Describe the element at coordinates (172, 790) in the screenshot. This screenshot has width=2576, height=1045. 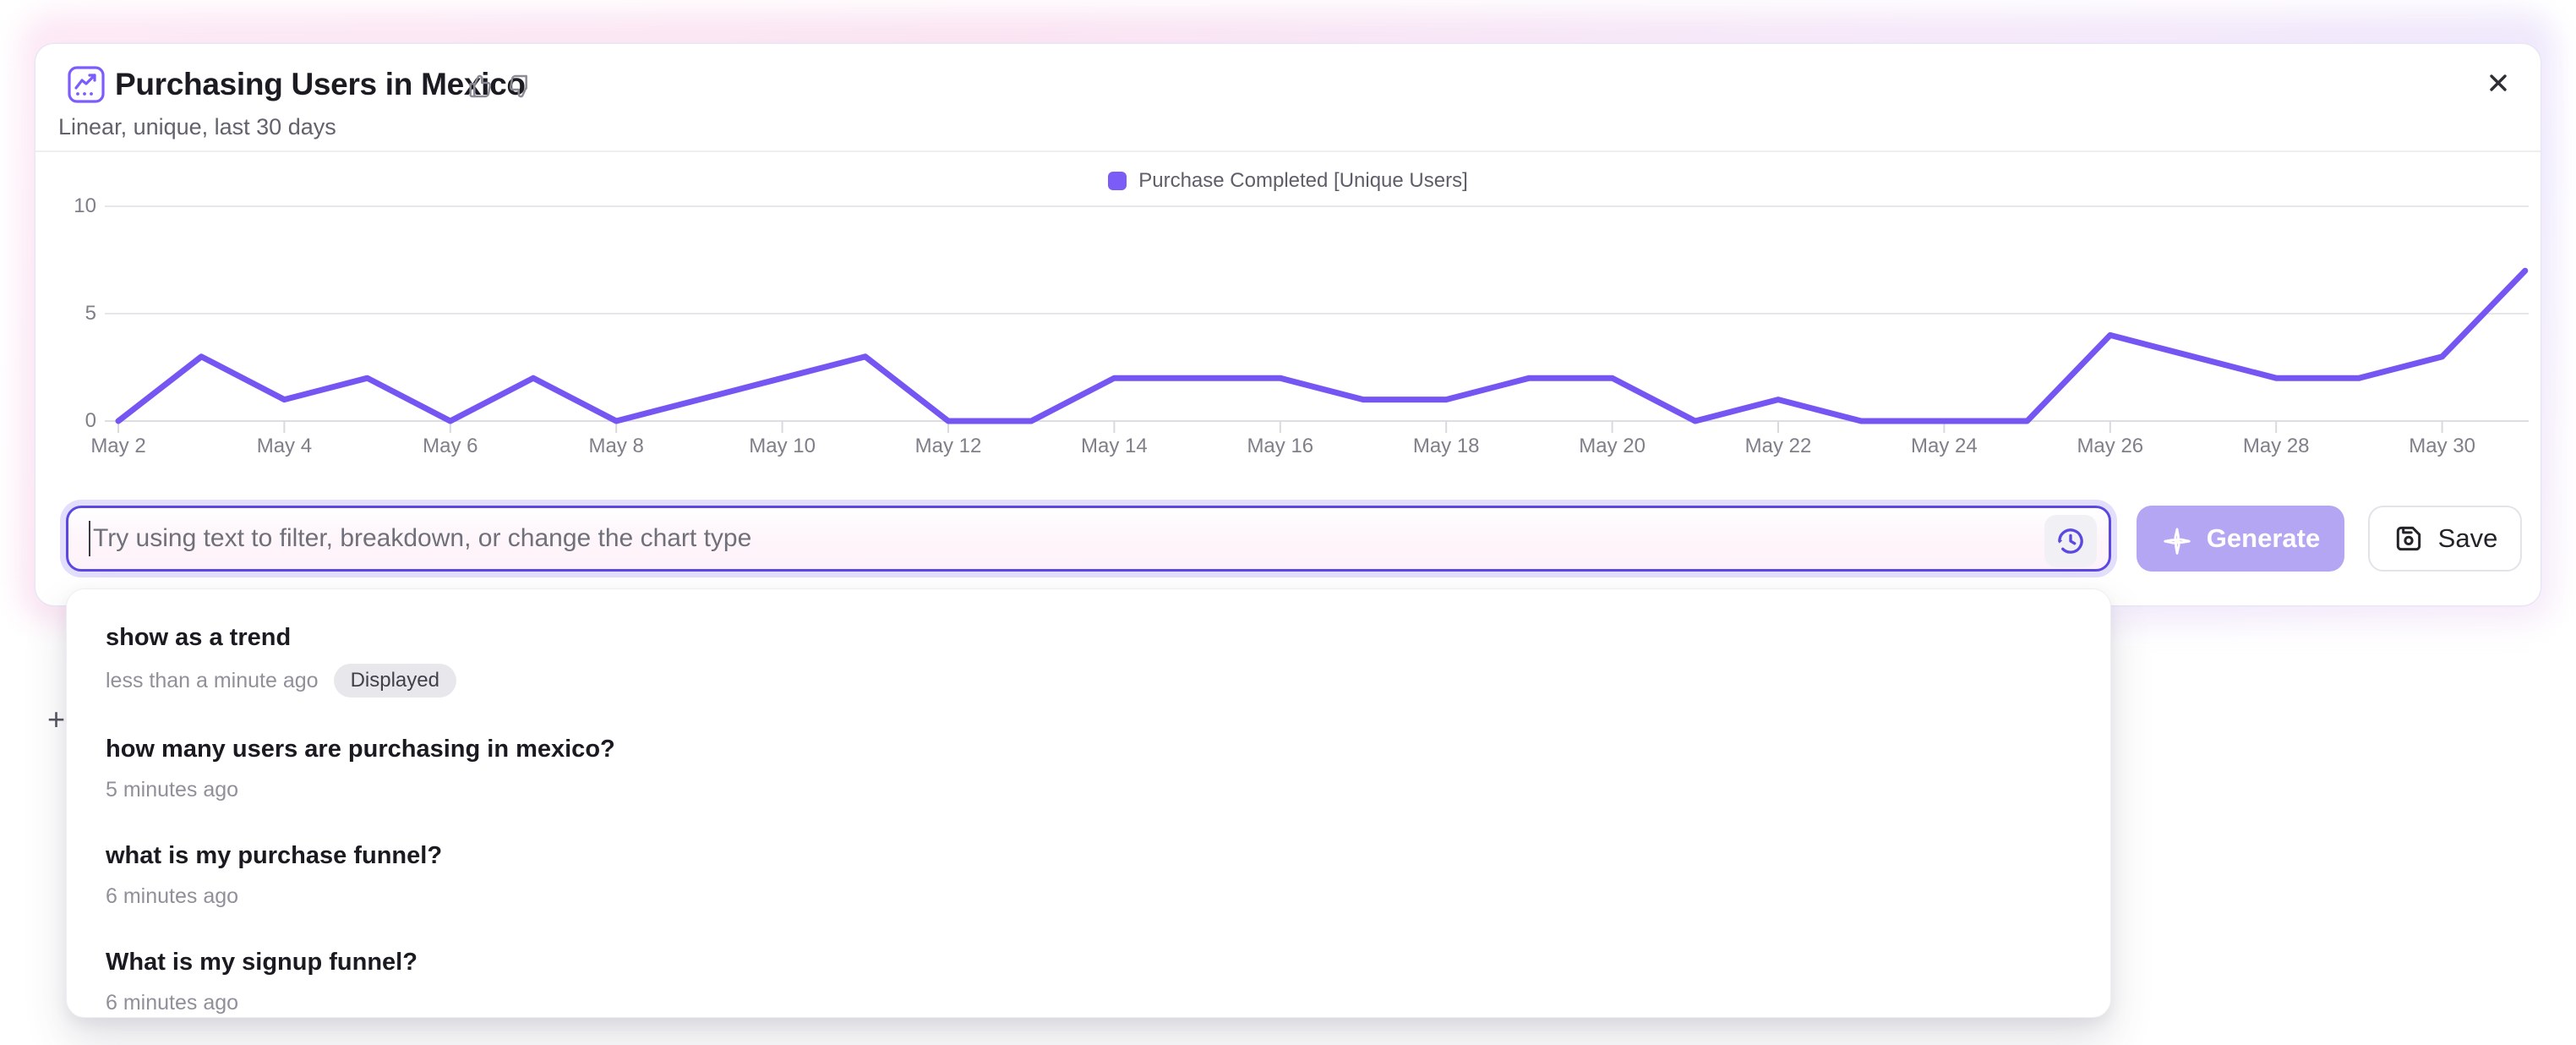
I see `history-item-time: 5 minutes ago` at that location.